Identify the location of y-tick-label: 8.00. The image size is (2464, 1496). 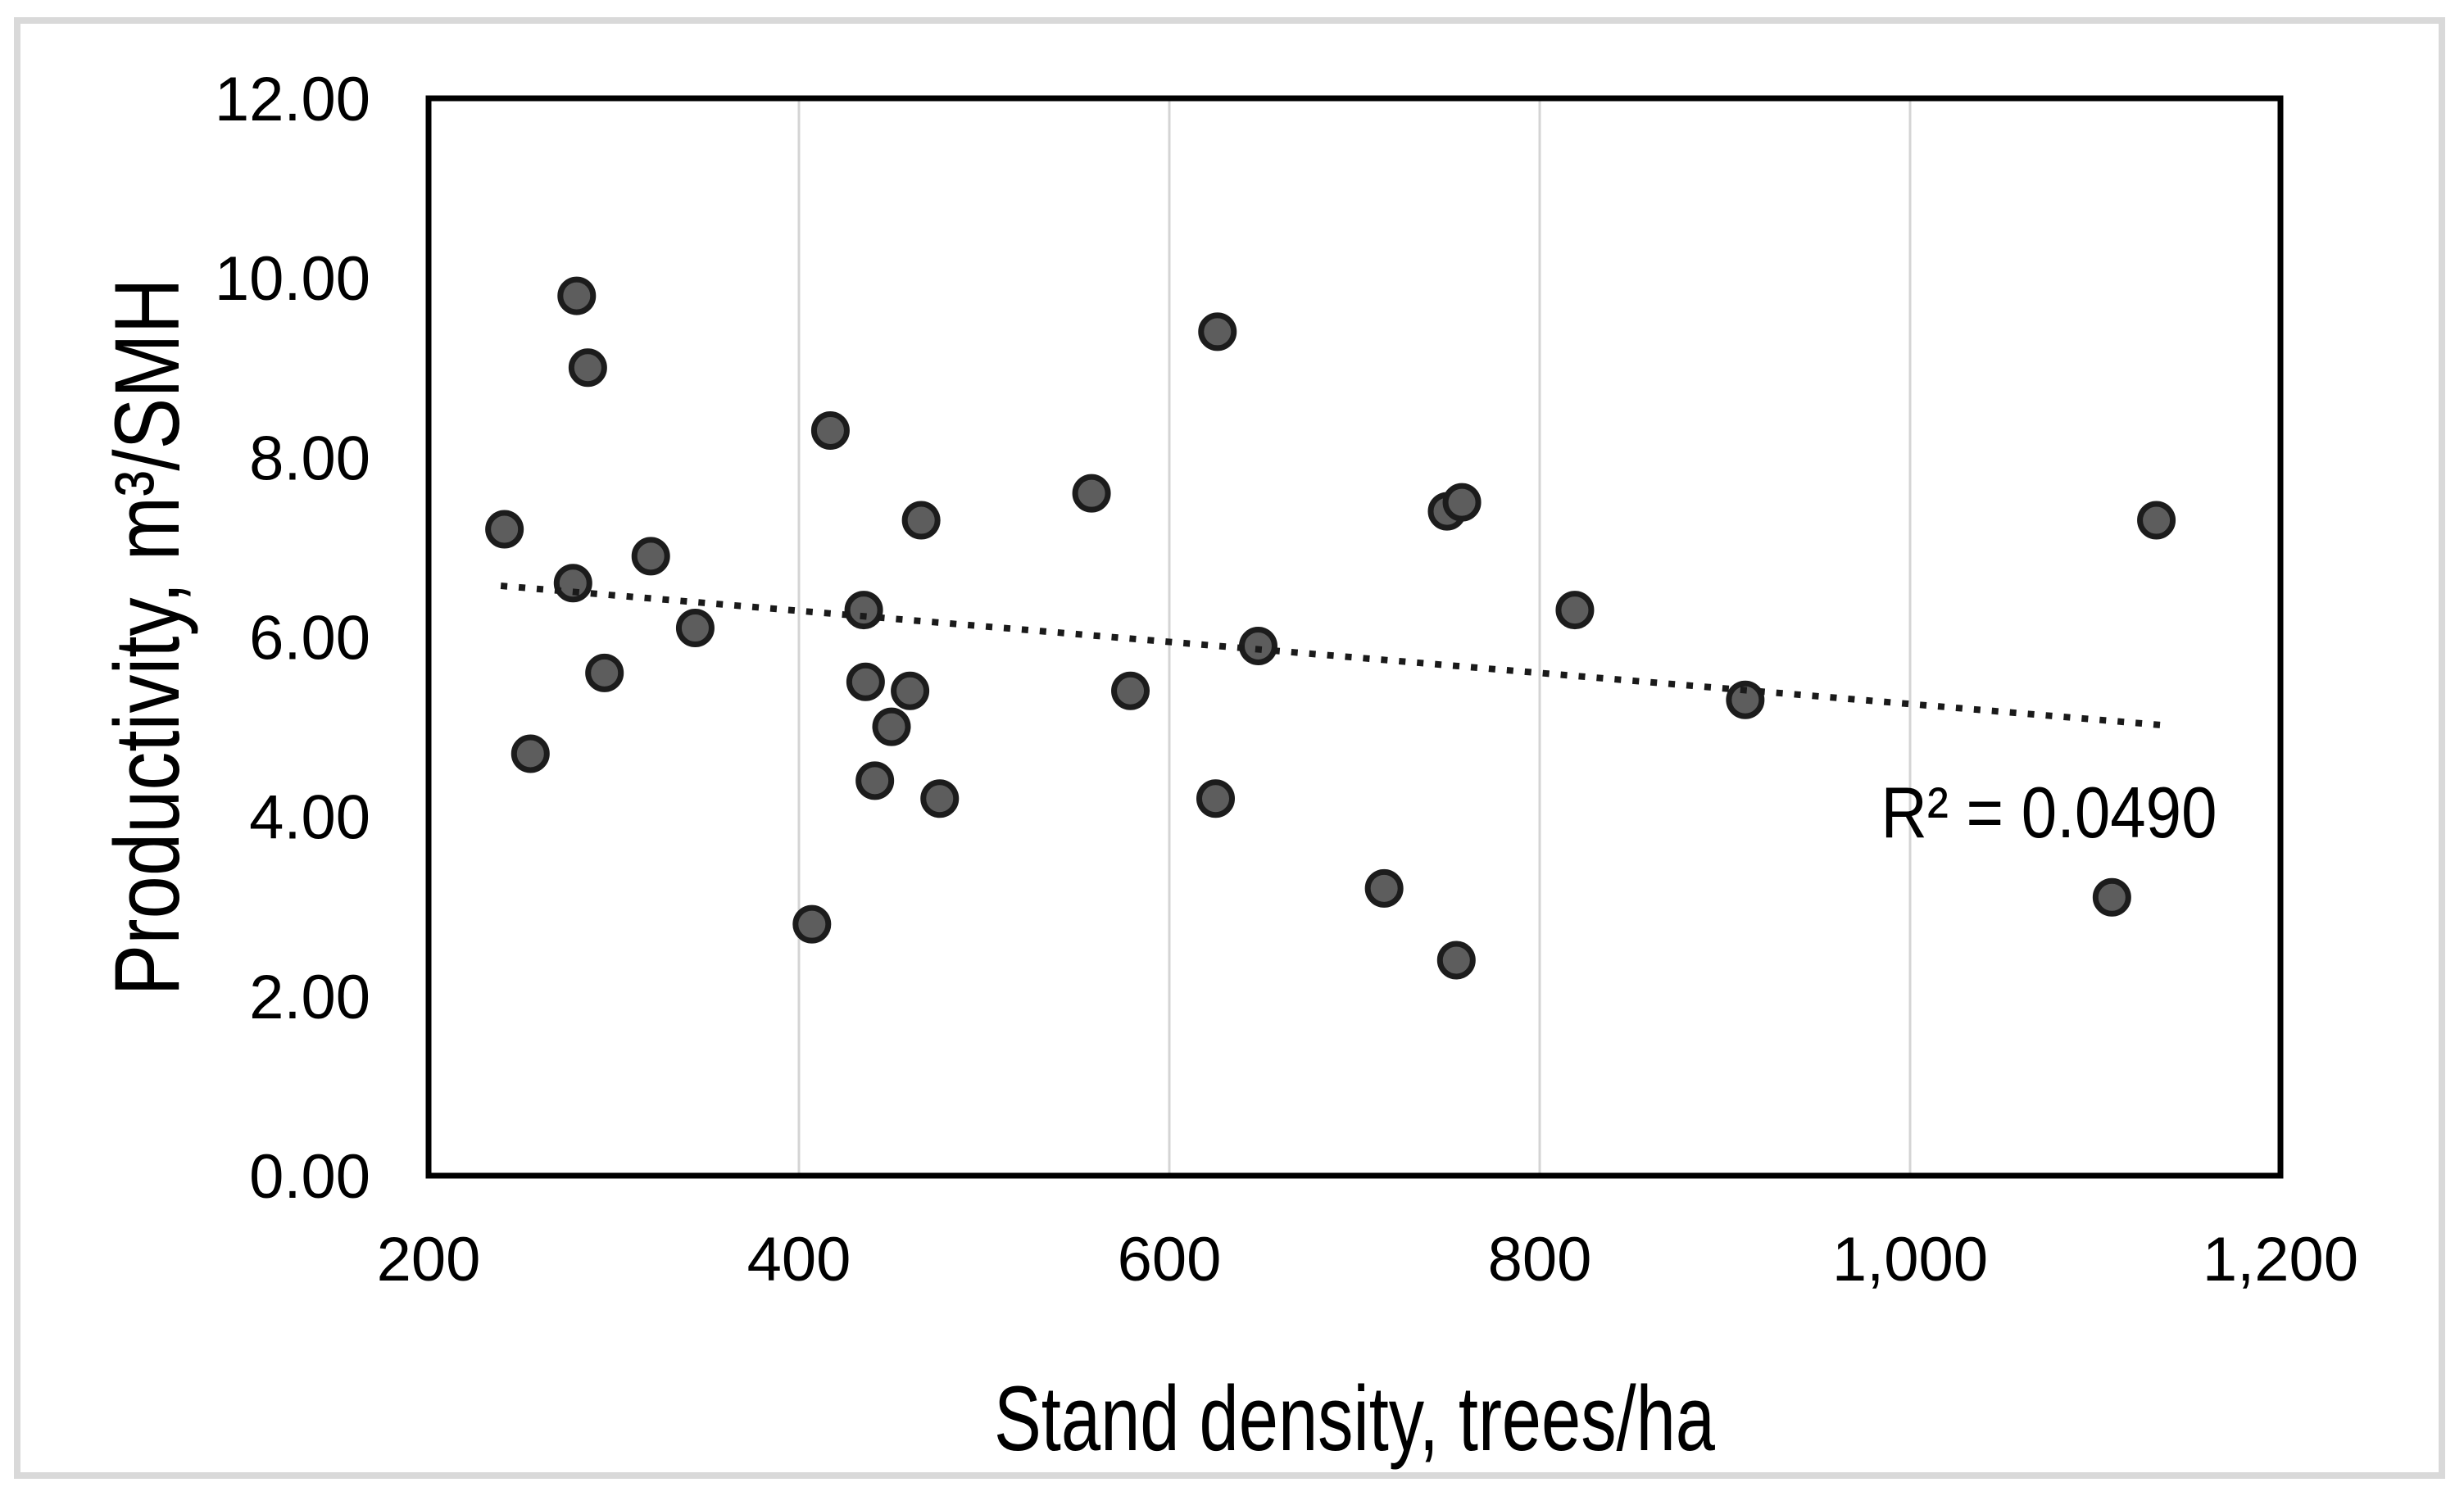
(309, 459).